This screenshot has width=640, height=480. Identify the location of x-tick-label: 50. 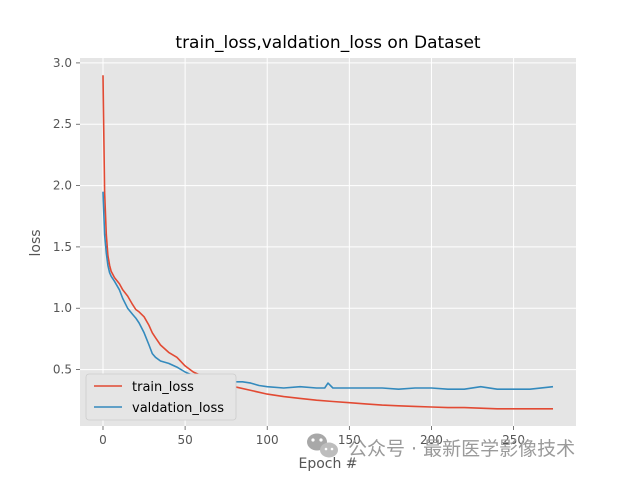
(184, 440).